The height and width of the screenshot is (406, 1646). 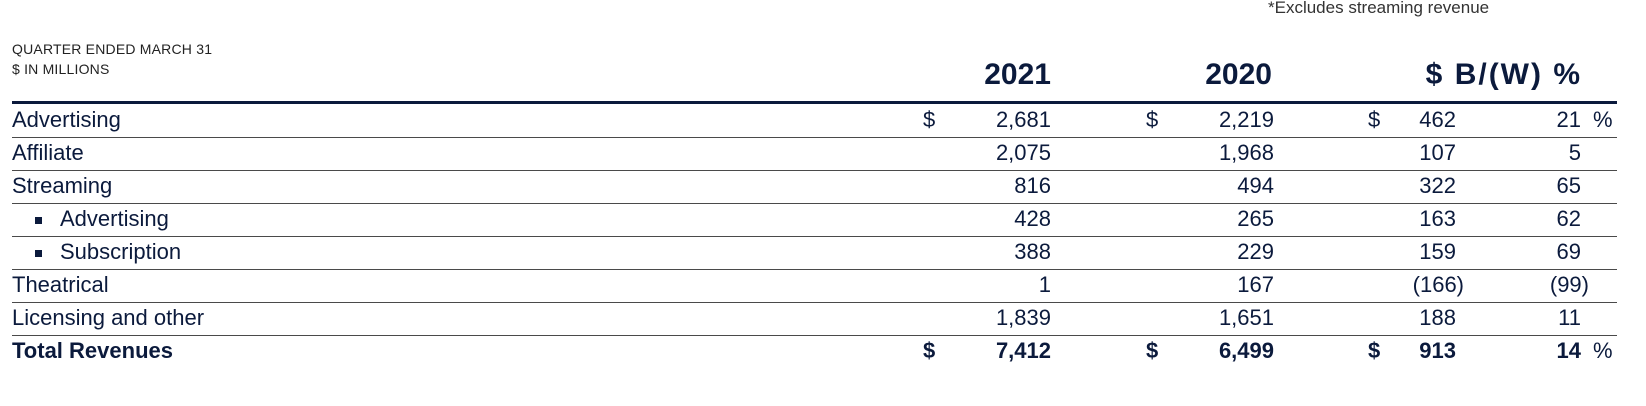 What do you see at coordinates (1032, 218) in the screenshot?
I see `value-2021: 428` at bounding box center [1032, 218].